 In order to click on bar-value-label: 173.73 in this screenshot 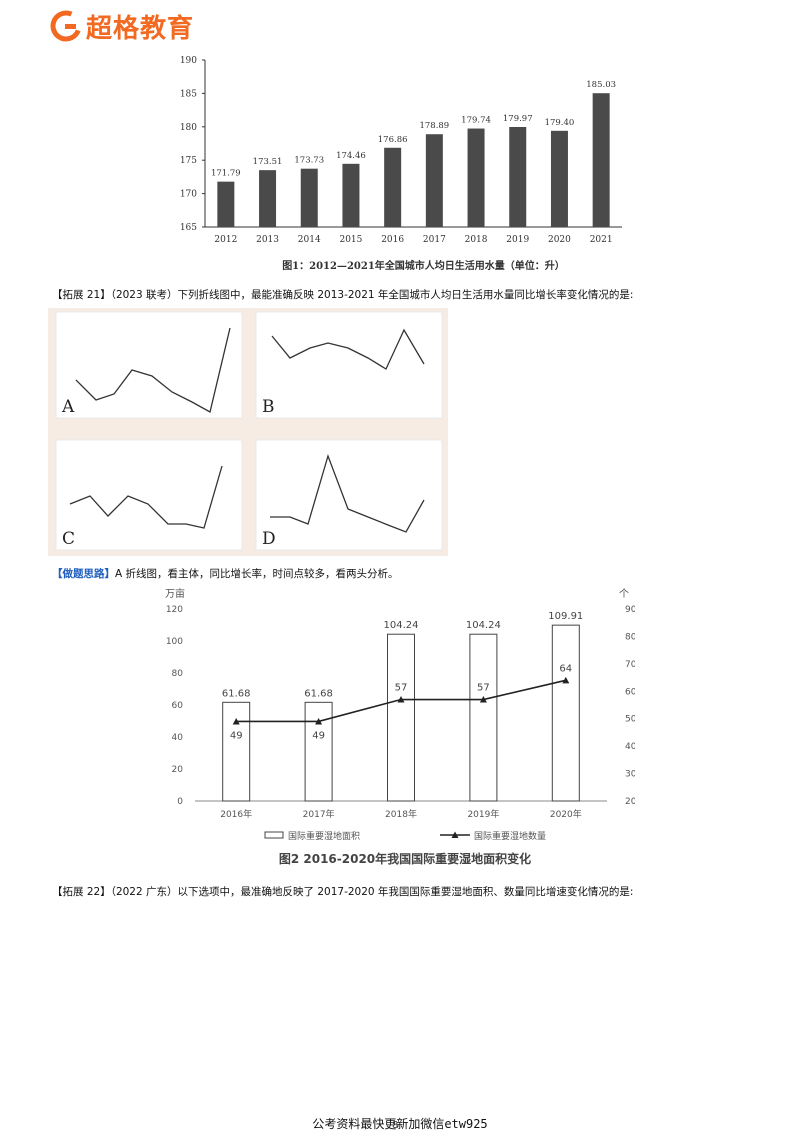, I will do `click(309, 161)`.